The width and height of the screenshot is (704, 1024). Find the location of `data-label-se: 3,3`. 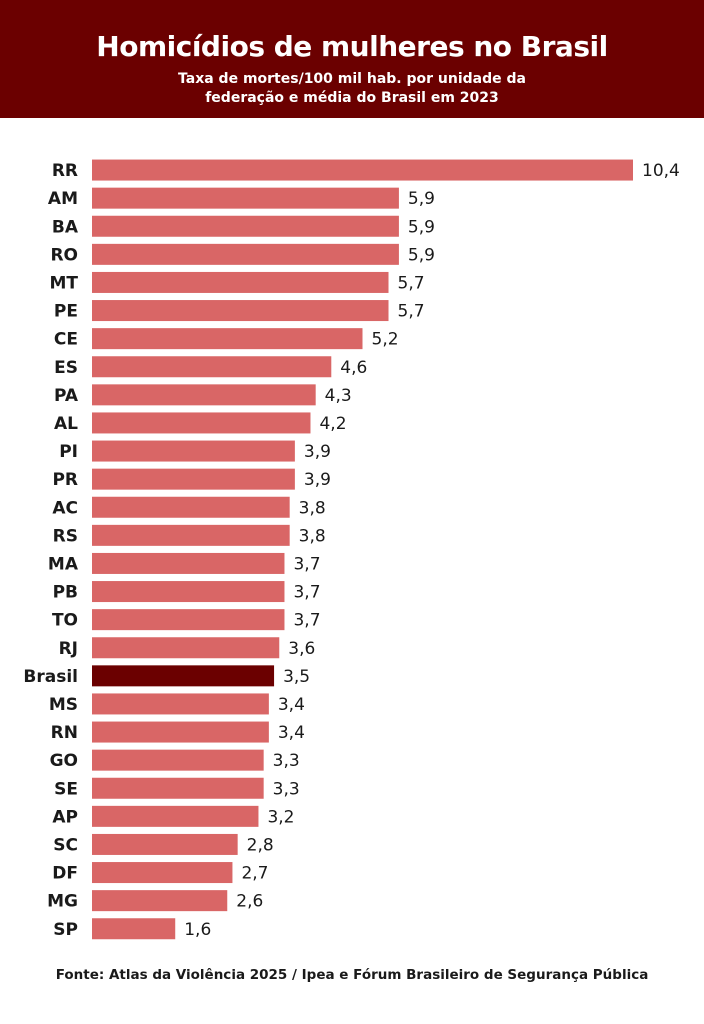

data-label-se: 3,3 is located at coordinates (286, 789).